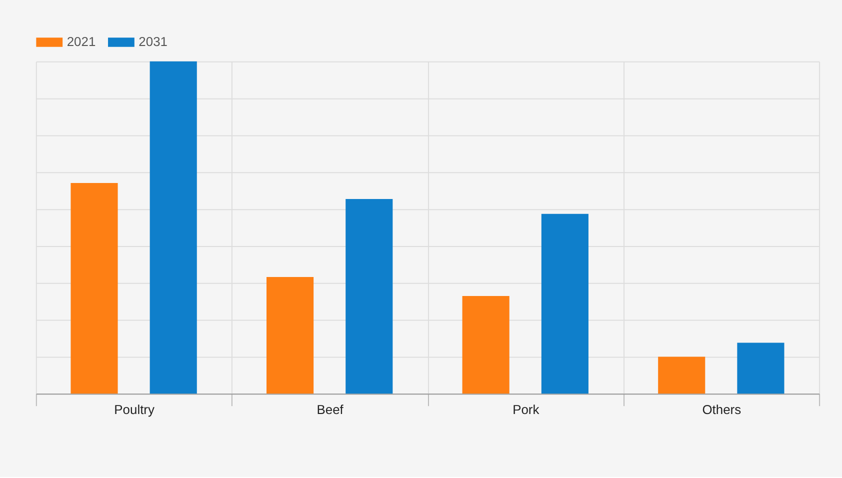 Image resolution: width=842 pixels, height=478 pixels. Describe the element at coordinates (526, 410) in the screenshot. I see `x-tick-label: Pork` at that location.